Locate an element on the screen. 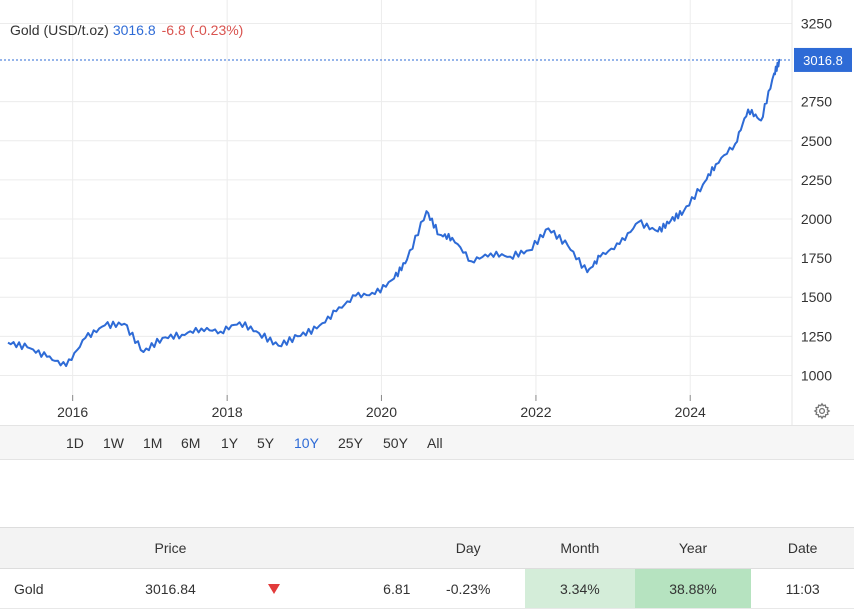  header-name is located at coordinates (59, 548).